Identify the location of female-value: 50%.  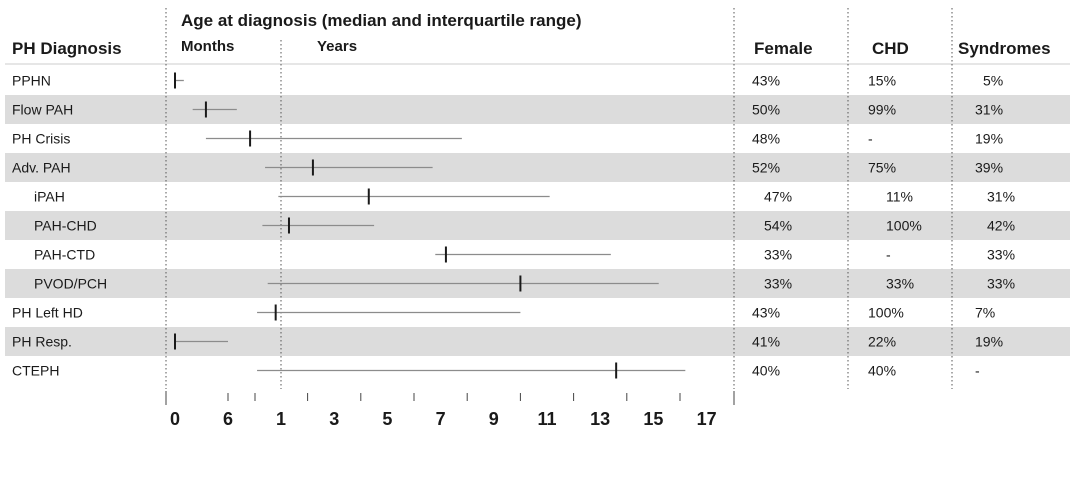
(766, 110).